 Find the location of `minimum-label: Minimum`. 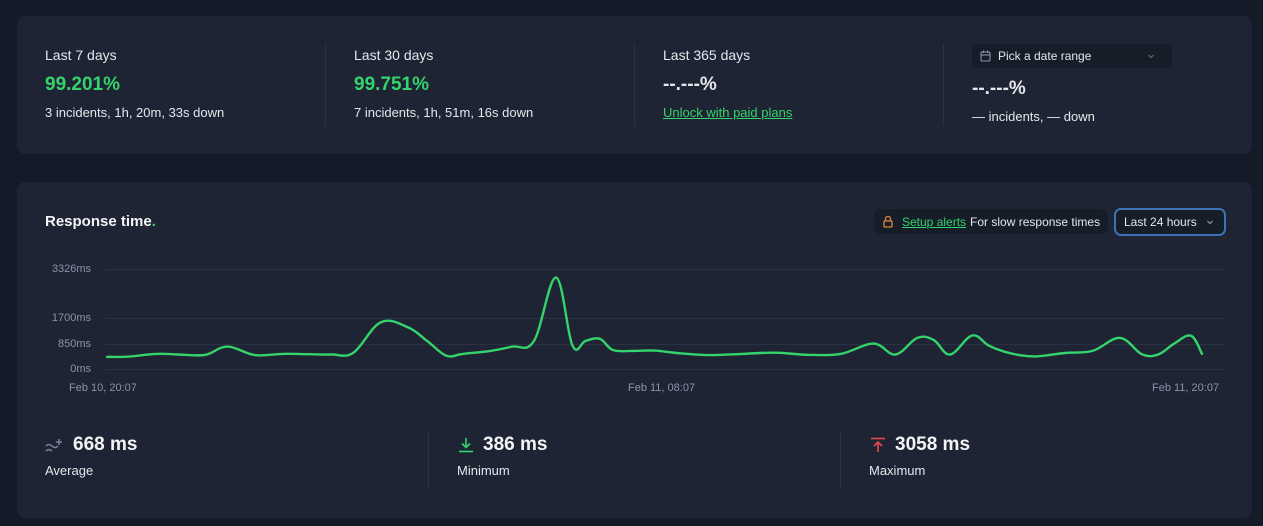

minimum-label: Minimum is located at coordinates (483, 470).